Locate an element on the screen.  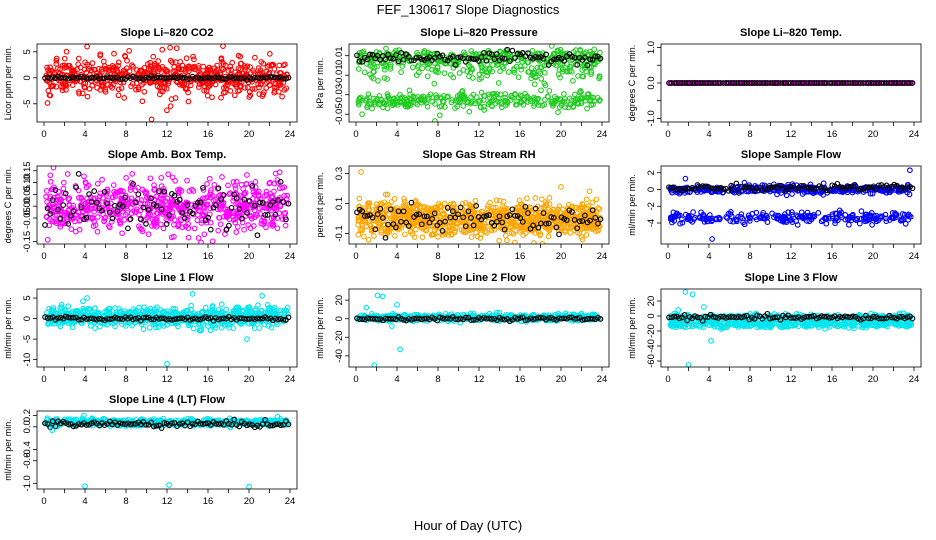
y-axis: -0.10.10.3 is located at coordinates (341, 204).